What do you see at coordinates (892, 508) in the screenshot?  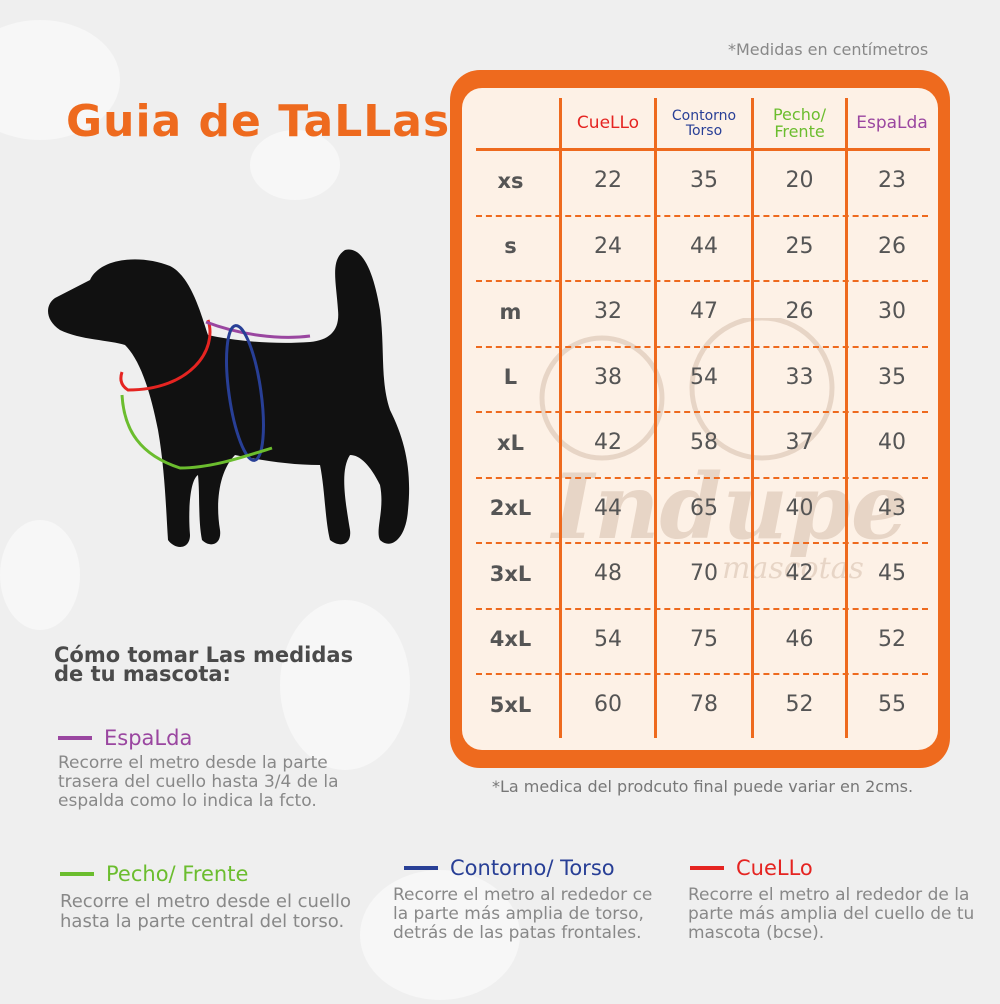 I see `measure-cell: 43` at bounding box center [892, 508].